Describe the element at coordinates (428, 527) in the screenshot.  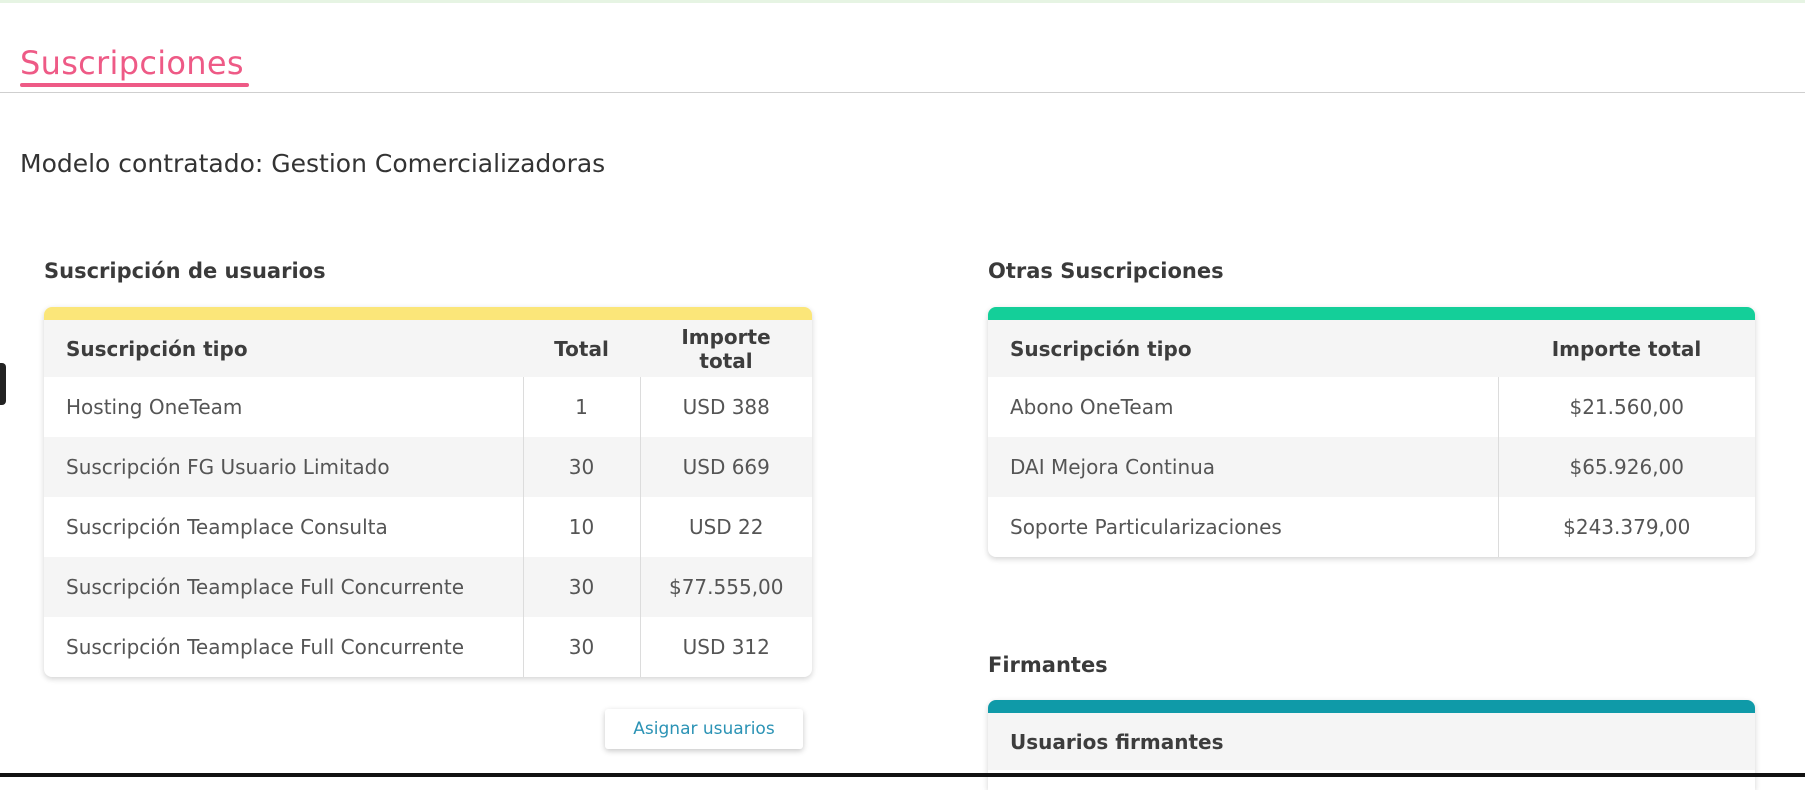
I see `table-row: Suscripción Teamplace Consulta 10 USD 22` at that location.